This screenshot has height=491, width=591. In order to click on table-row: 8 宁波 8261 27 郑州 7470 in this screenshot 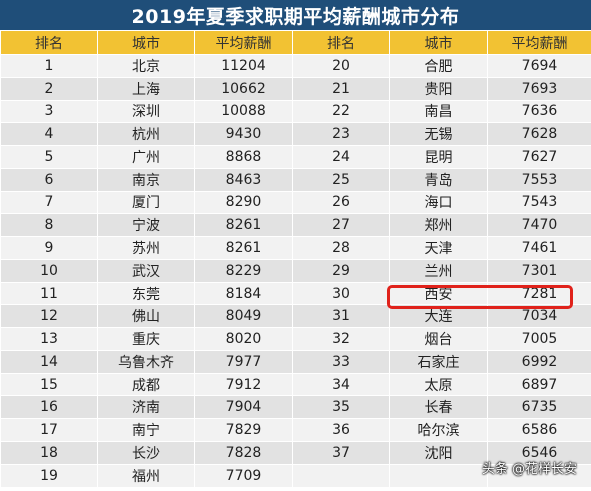, I will do `click(295, 225)`.